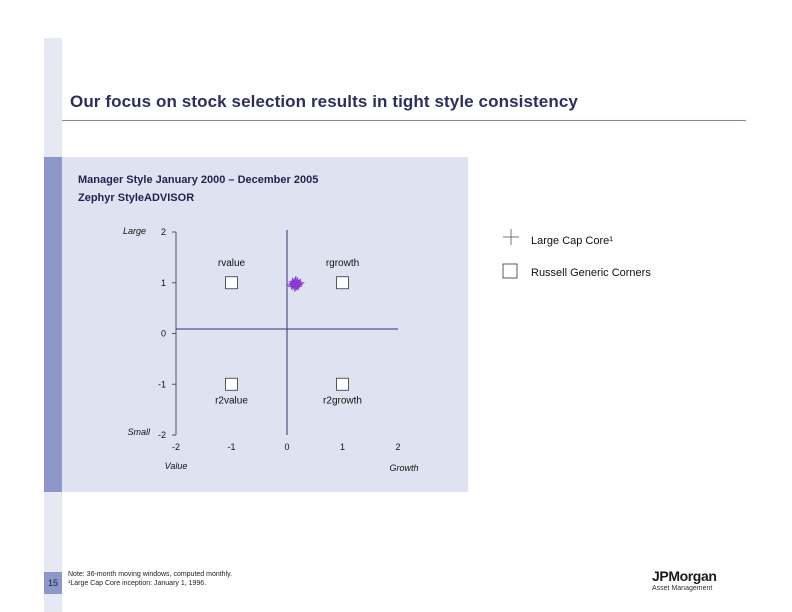  I want to click on corner-marker-rvalue, so click(231, 283).